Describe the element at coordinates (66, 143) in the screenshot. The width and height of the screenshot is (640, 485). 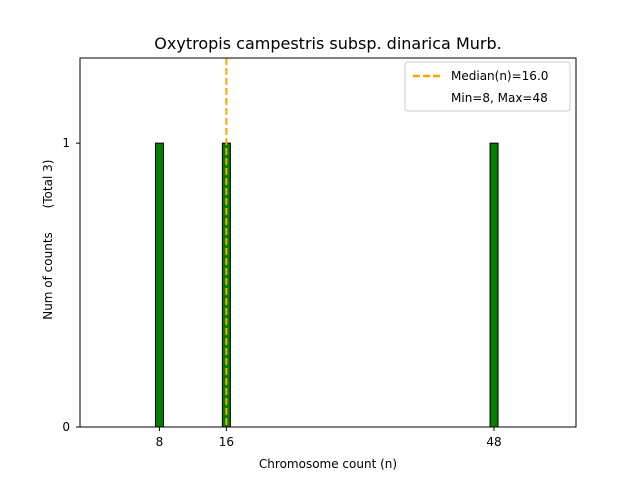
I see `y-tick-label-1: 1` at that location.